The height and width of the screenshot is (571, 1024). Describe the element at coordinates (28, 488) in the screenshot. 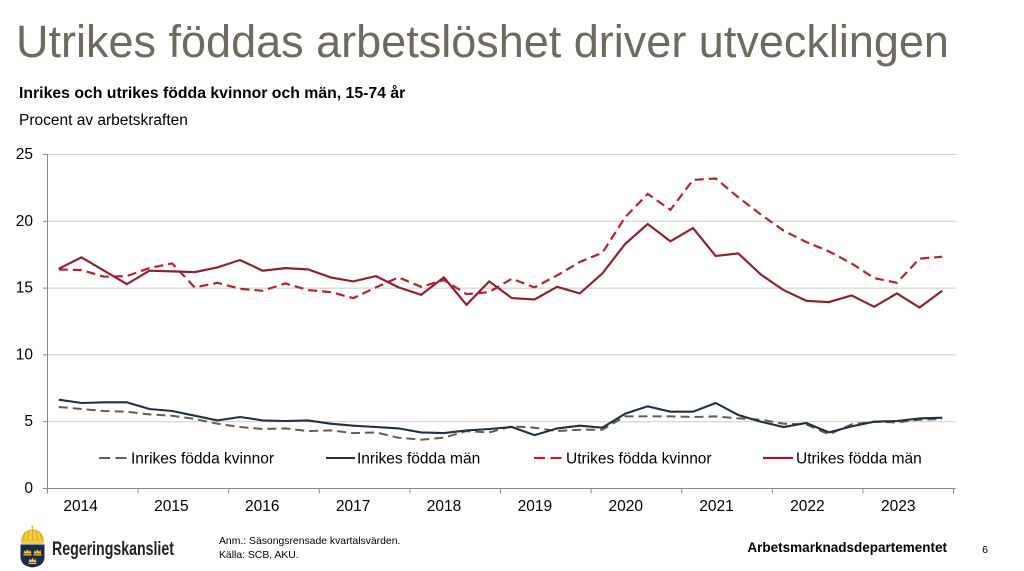

I see `svg-text: 0` at that location.